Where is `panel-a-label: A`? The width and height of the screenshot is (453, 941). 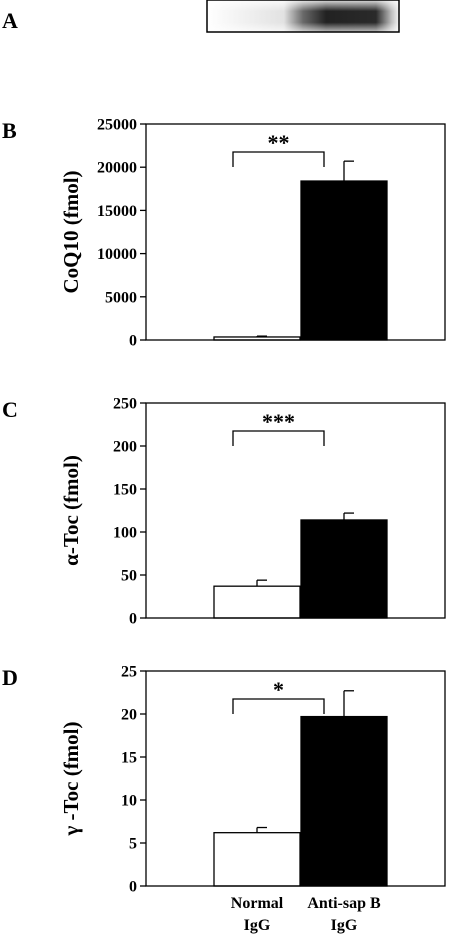 panel-a-label: A is located at coordinates (10, 20).